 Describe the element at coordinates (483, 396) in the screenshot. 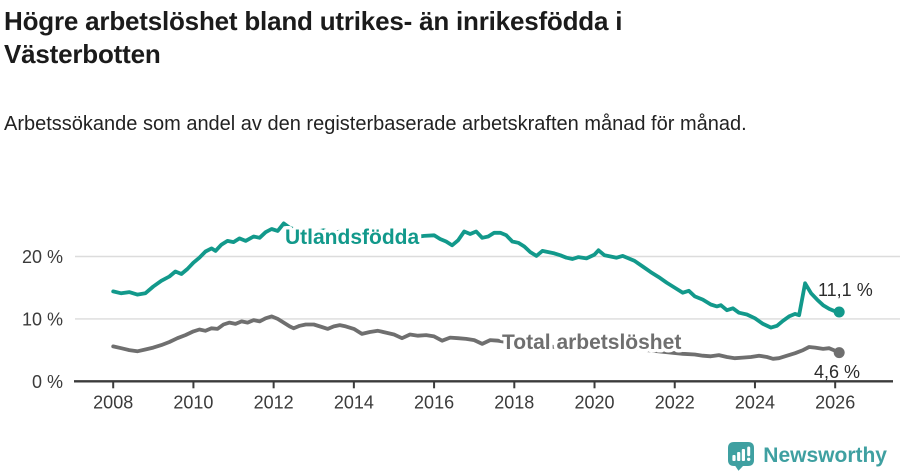

I see `axis-layer: 2008 2010 2012 2014 2016 2018 2020 2022 2024 2026` at that location.